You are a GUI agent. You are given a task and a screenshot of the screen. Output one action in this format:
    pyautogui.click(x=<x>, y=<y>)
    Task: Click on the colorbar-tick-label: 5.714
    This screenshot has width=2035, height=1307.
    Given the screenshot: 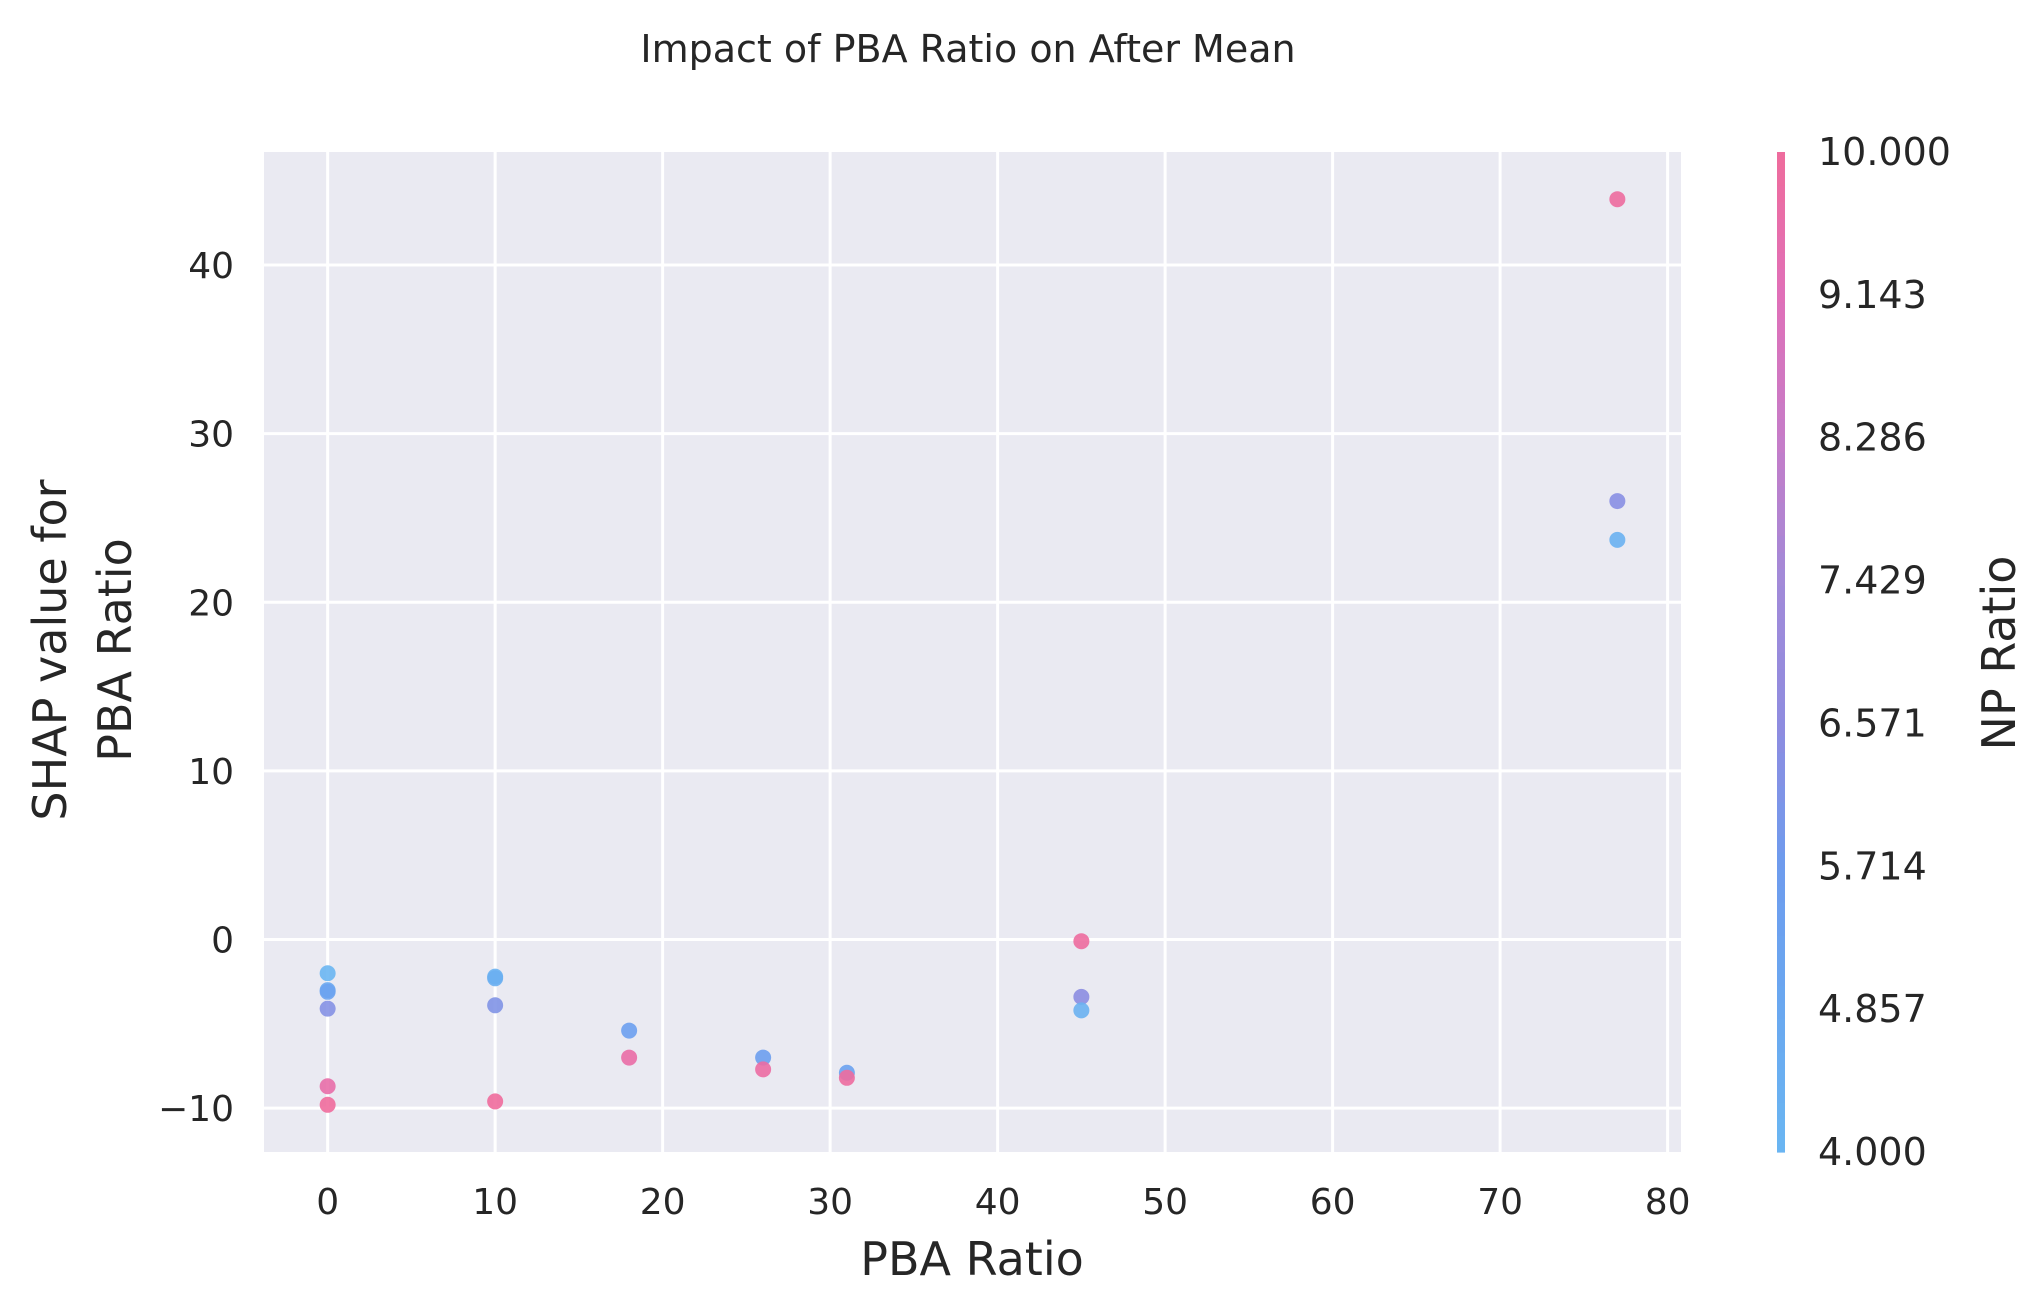 What is the action you would take?
    pyautogui.click(x=1872, y=866)
    